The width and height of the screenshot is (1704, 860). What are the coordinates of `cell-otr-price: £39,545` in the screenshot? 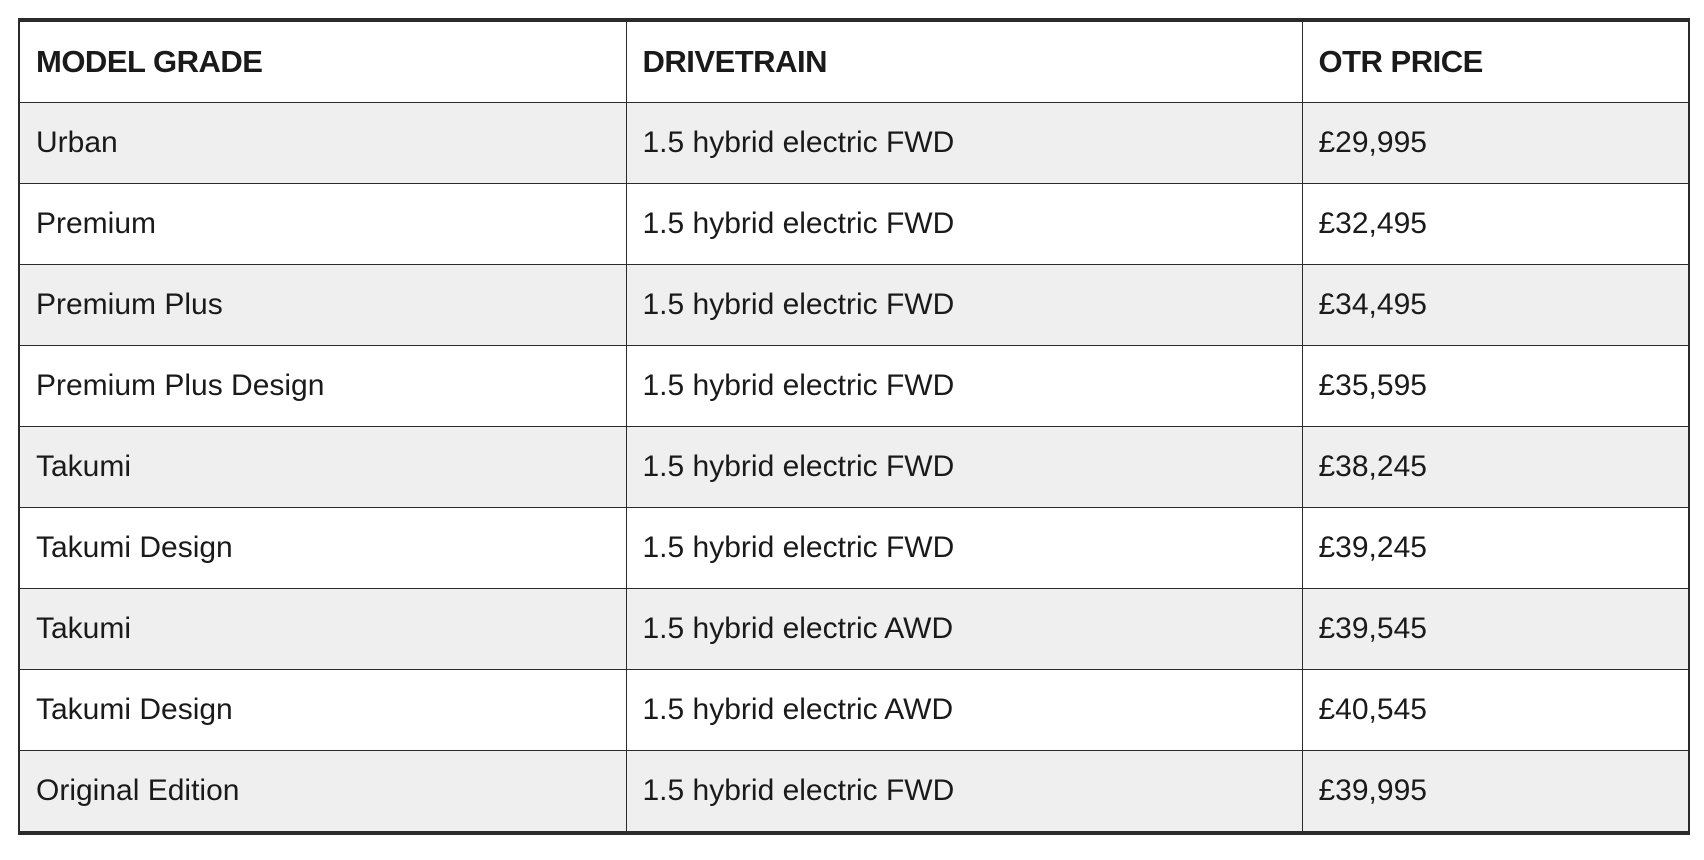 It's located at (1495, 629).